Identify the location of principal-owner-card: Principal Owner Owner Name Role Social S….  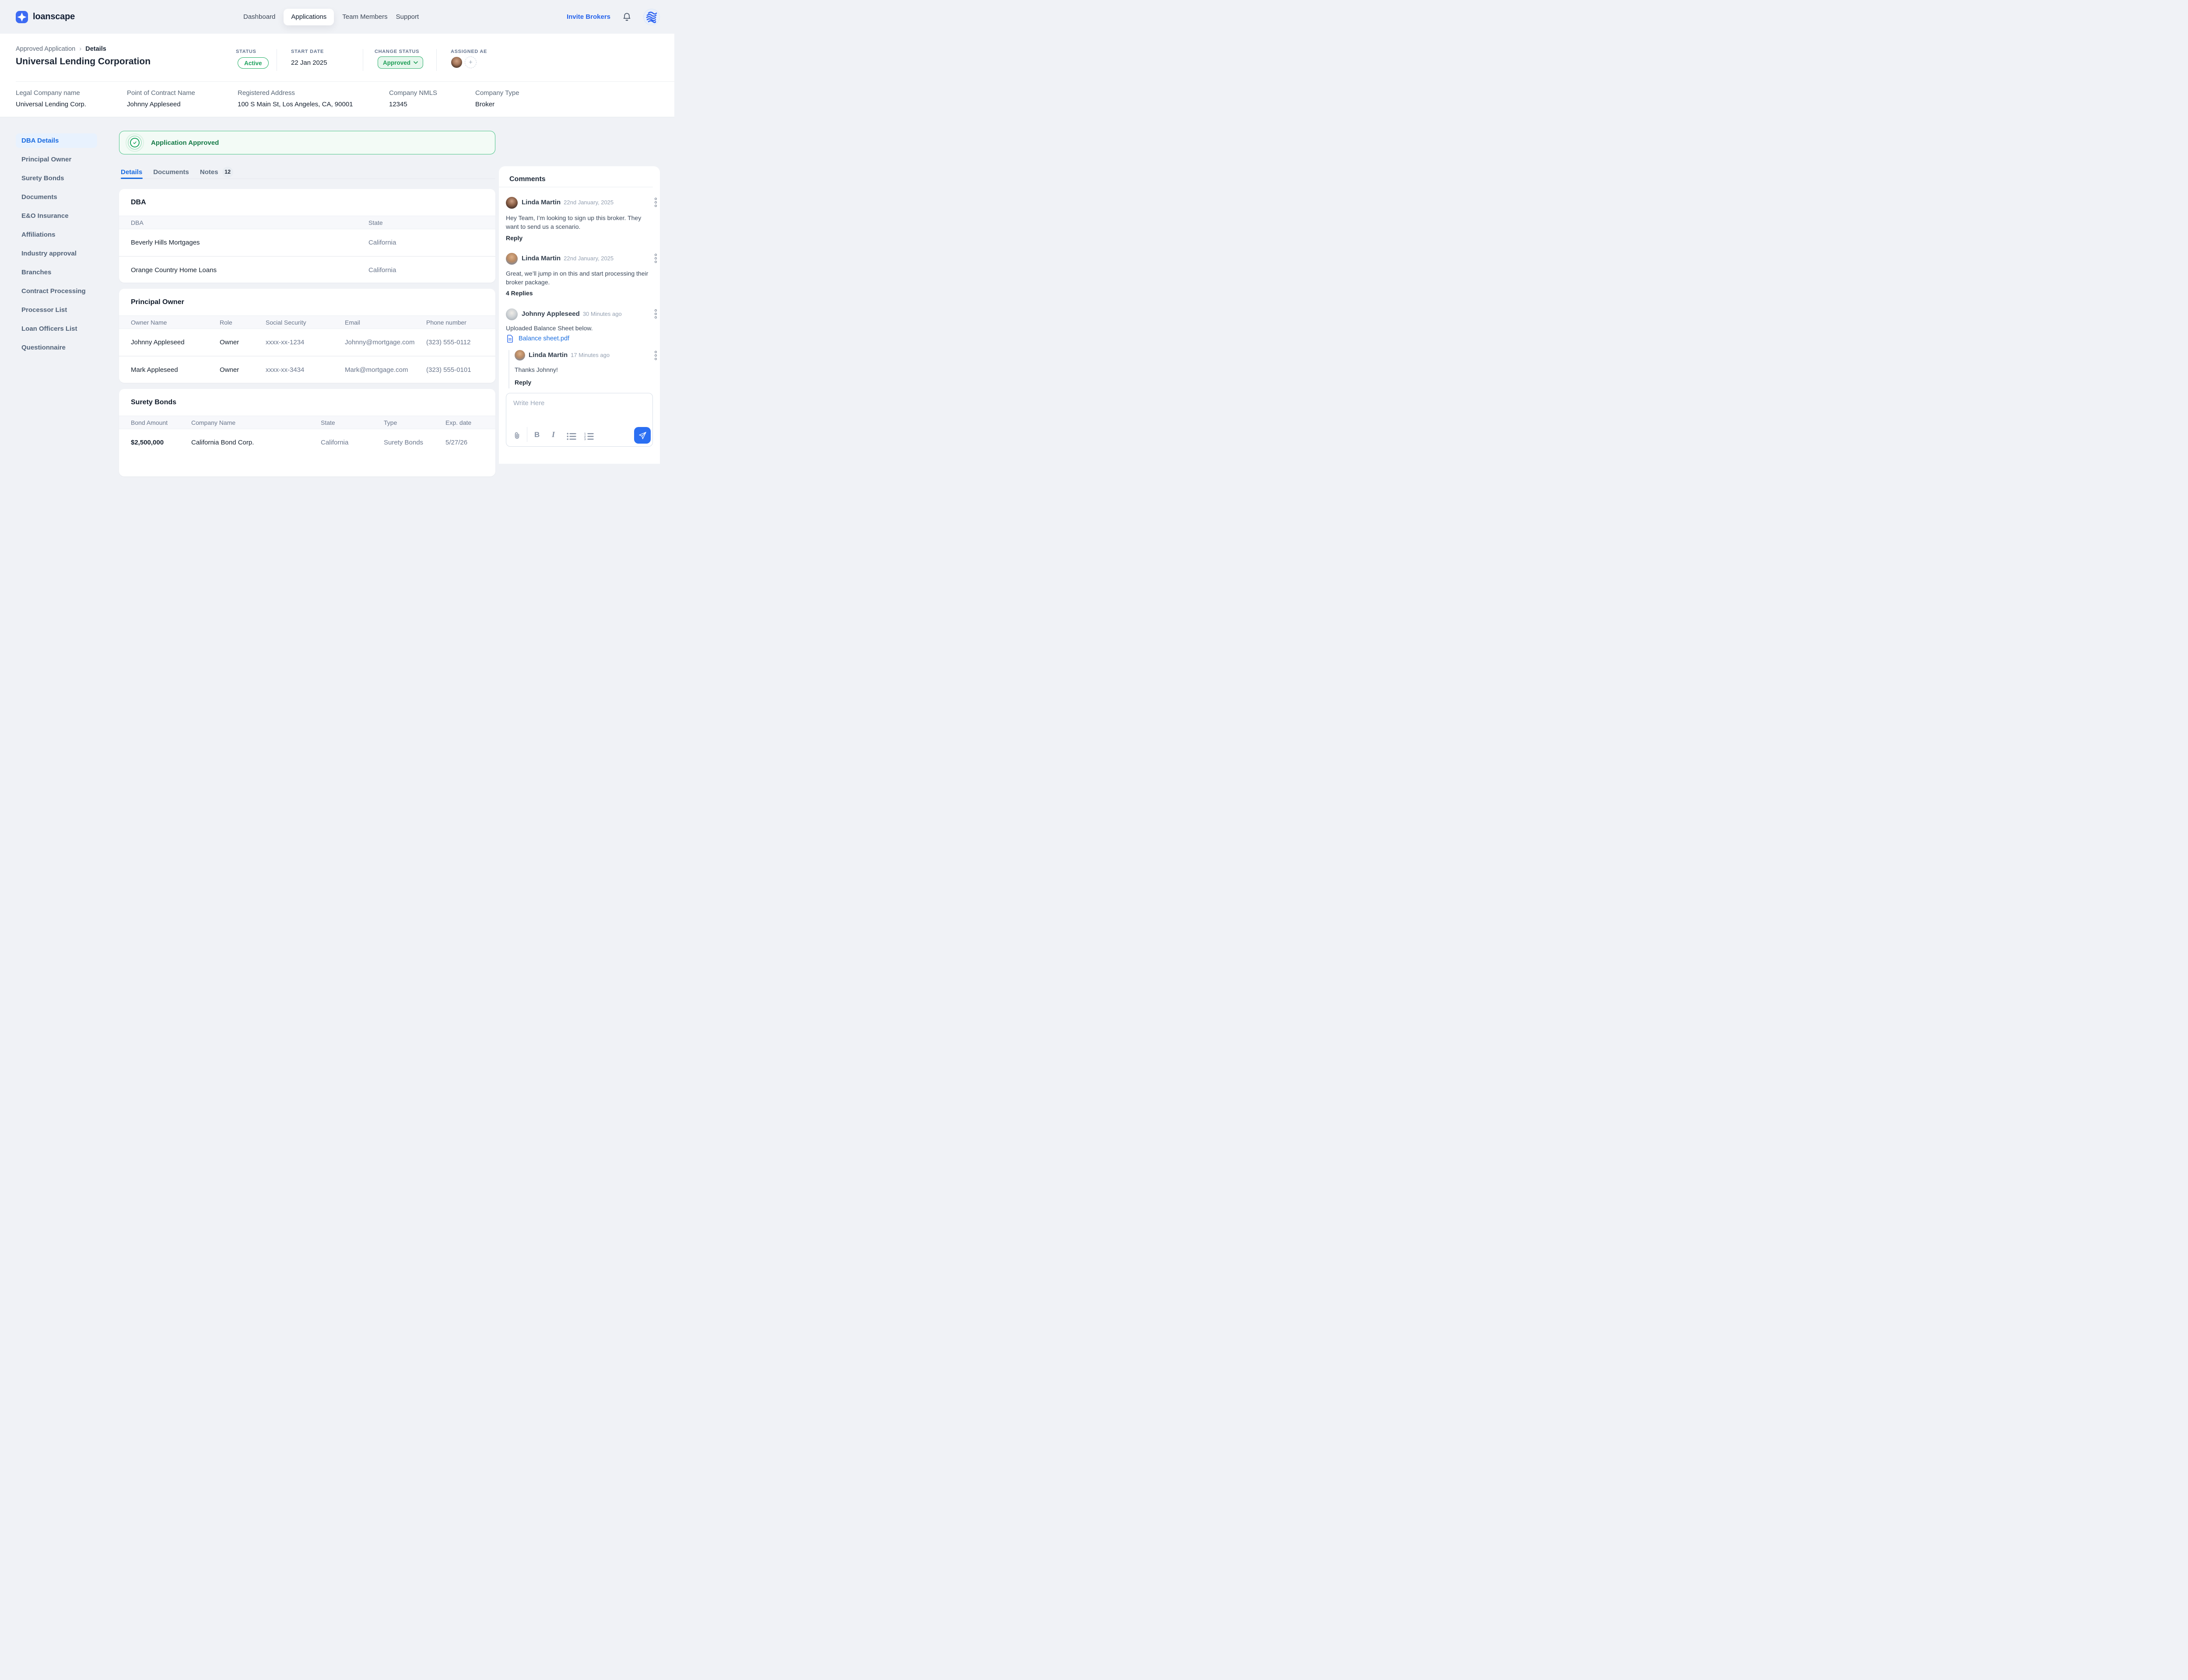
(307, 336).